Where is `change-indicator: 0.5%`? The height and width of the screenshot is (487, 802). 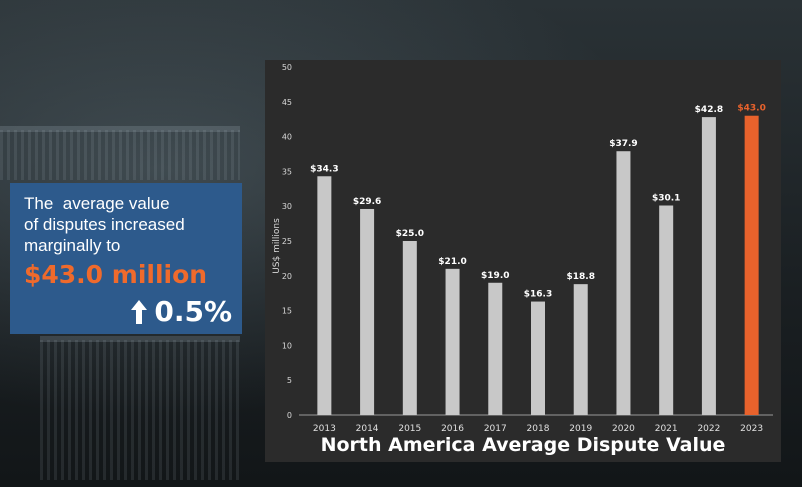
change-indicator: 0.5% is located at coordinates (181, 311).